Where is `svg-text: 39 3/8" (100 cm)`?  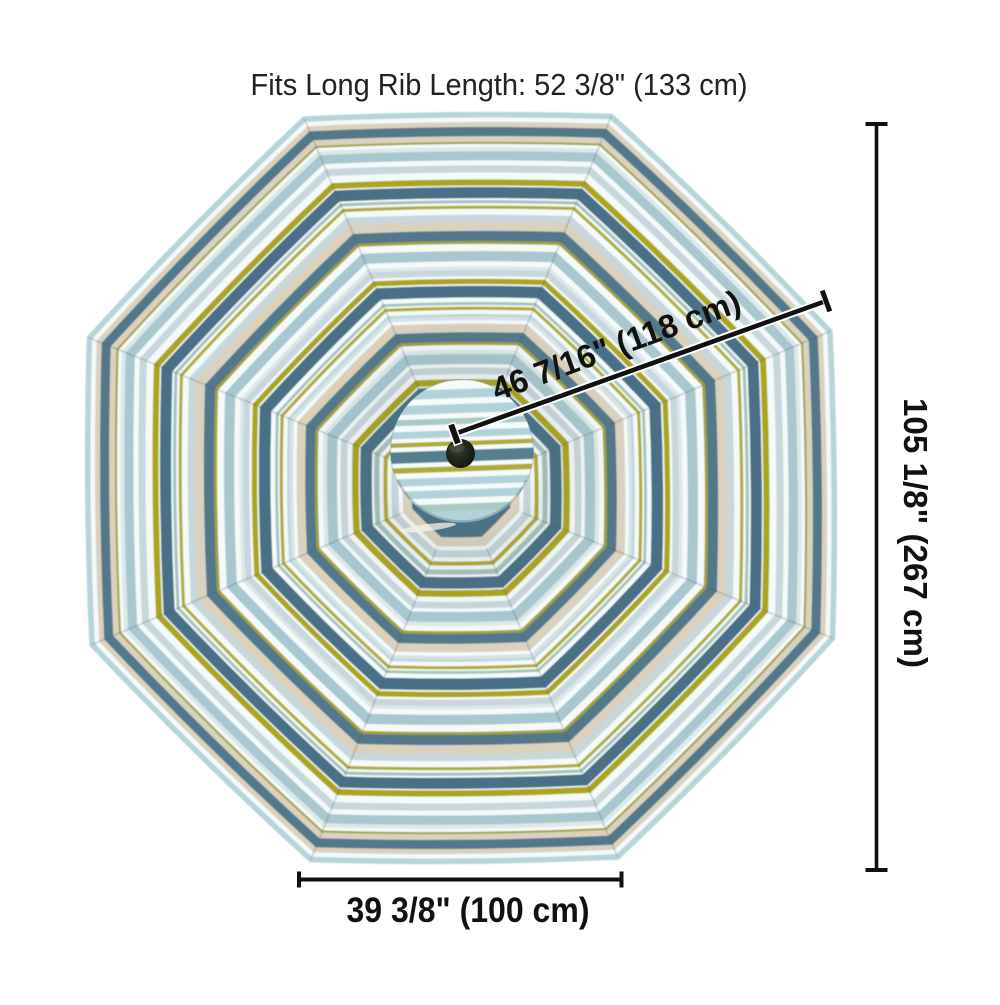 svg-text: 39 3/8" (100 cm) is located at coordinates (468, 910).